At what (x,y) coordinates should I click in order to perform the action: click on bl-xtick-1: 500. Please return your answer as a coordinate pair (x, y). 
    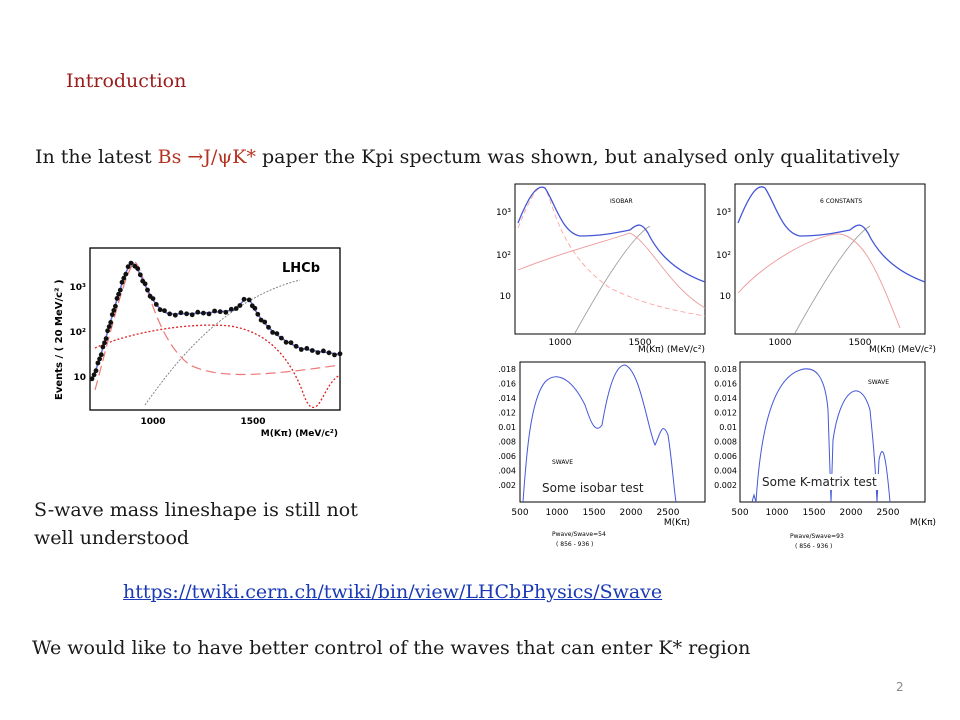
    Looking at the image, I should click on (519, 513).